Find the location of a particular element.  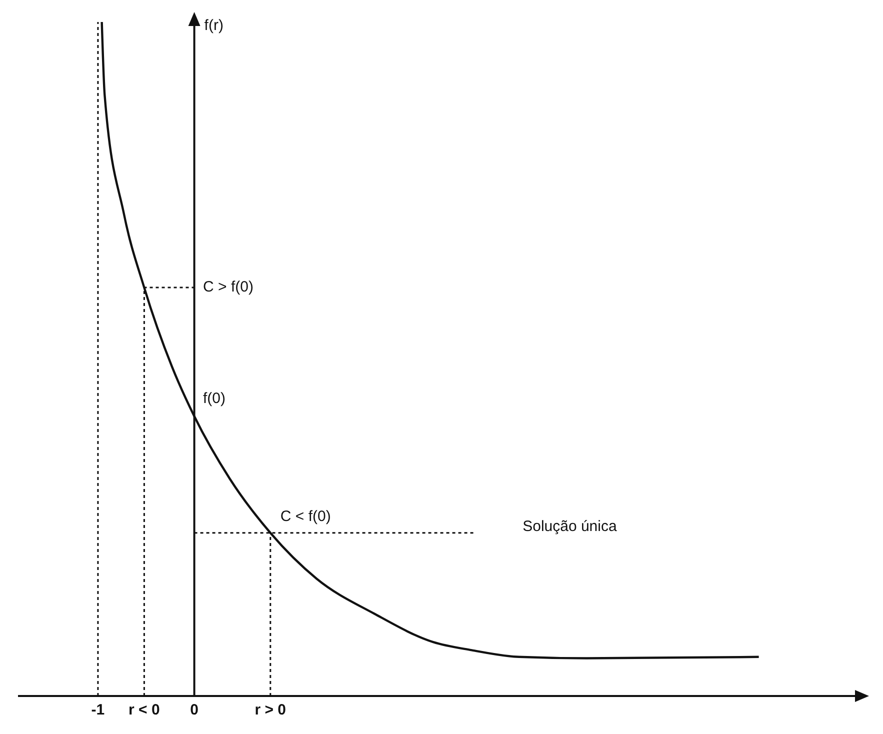

annotation: f(0) is located at coordinates (214, 398).